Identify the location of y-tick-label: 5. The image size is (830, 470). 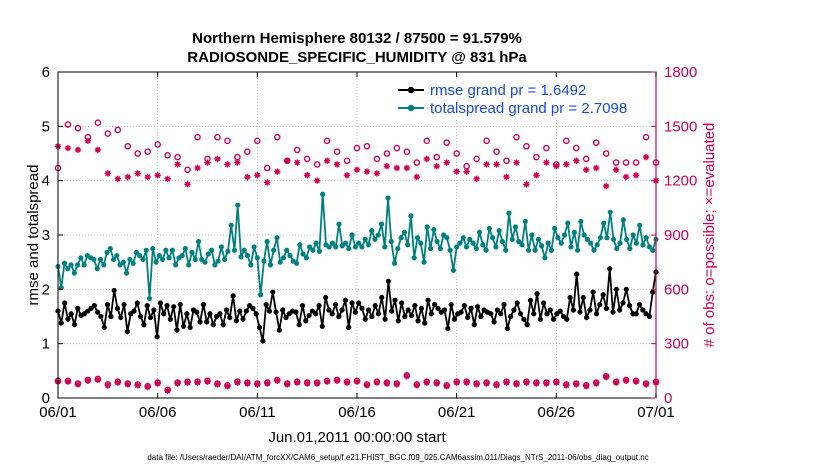
(46, 126).